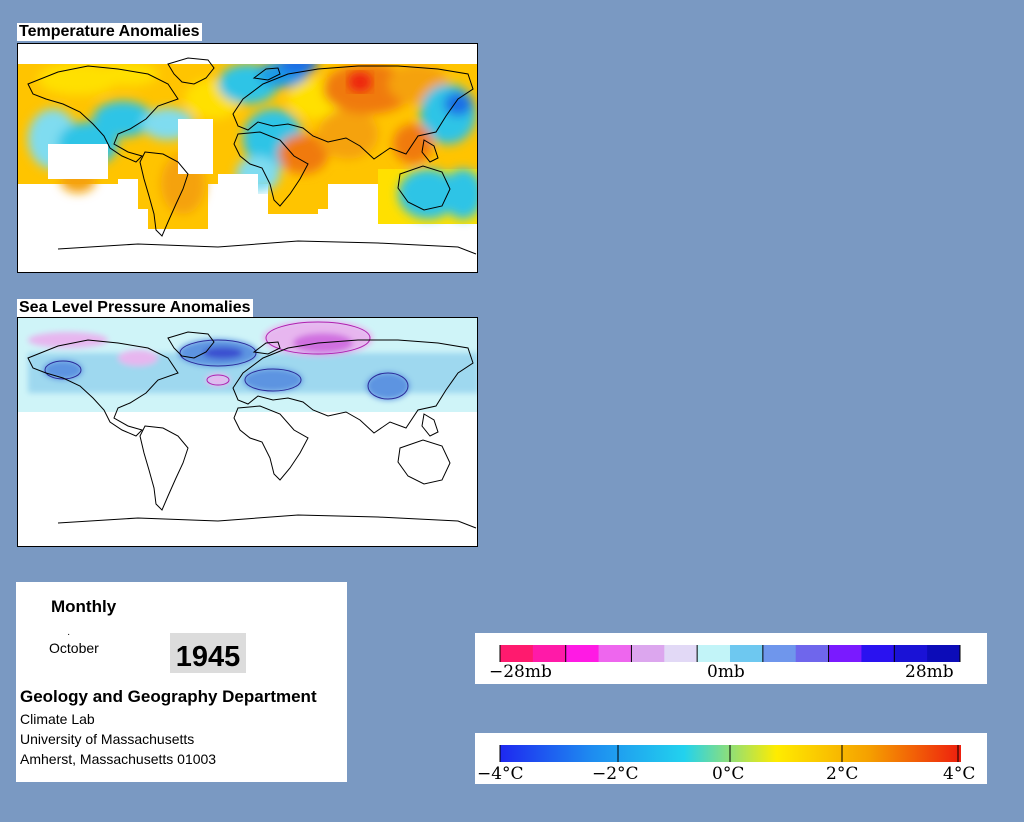 This screenshot has width=1024, height=822. I want to click on temperature-map, so click(247, 158).